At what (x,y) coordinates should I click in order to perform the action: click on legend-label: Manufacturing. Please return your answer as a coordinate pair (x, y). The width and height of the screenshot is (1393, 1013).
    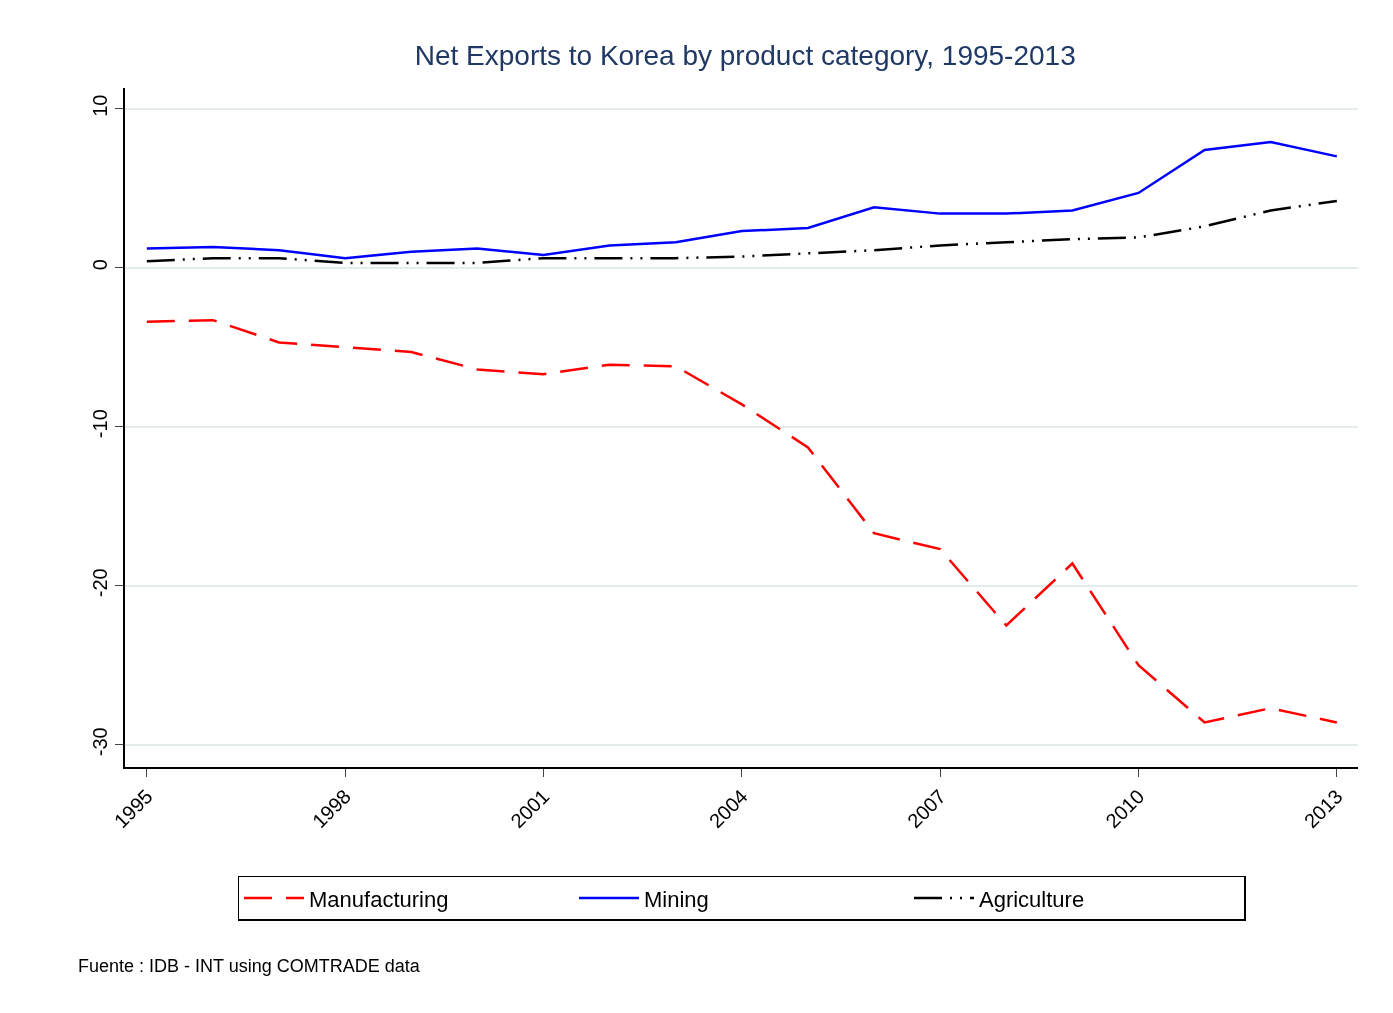
    Looking at the image, I should click on (379, 899).